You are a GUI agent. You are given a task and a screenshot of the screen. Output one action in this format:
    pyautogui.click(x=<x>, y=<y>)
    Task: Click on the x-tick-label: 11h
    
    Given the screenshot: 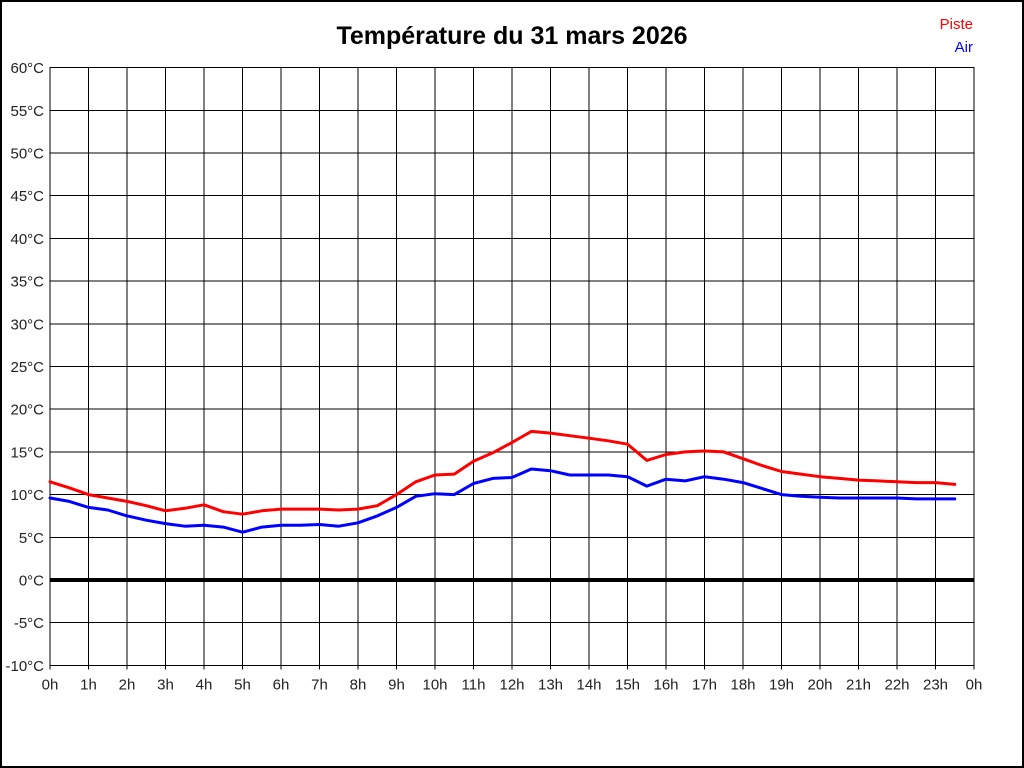 What is the action you would take?
    pyautogui.click(x=474, y=684)
    